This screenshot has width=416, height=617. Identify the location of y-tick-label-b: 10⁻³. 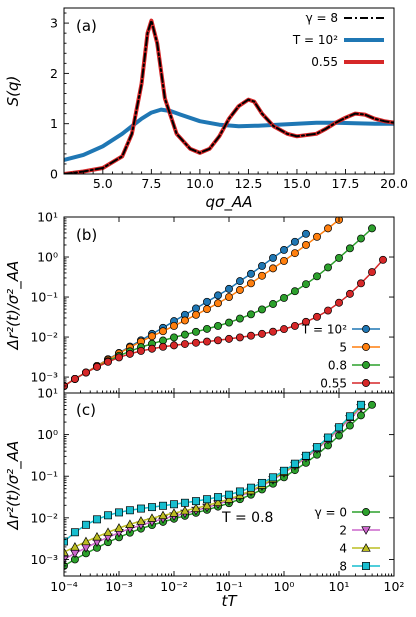
(44, 377).